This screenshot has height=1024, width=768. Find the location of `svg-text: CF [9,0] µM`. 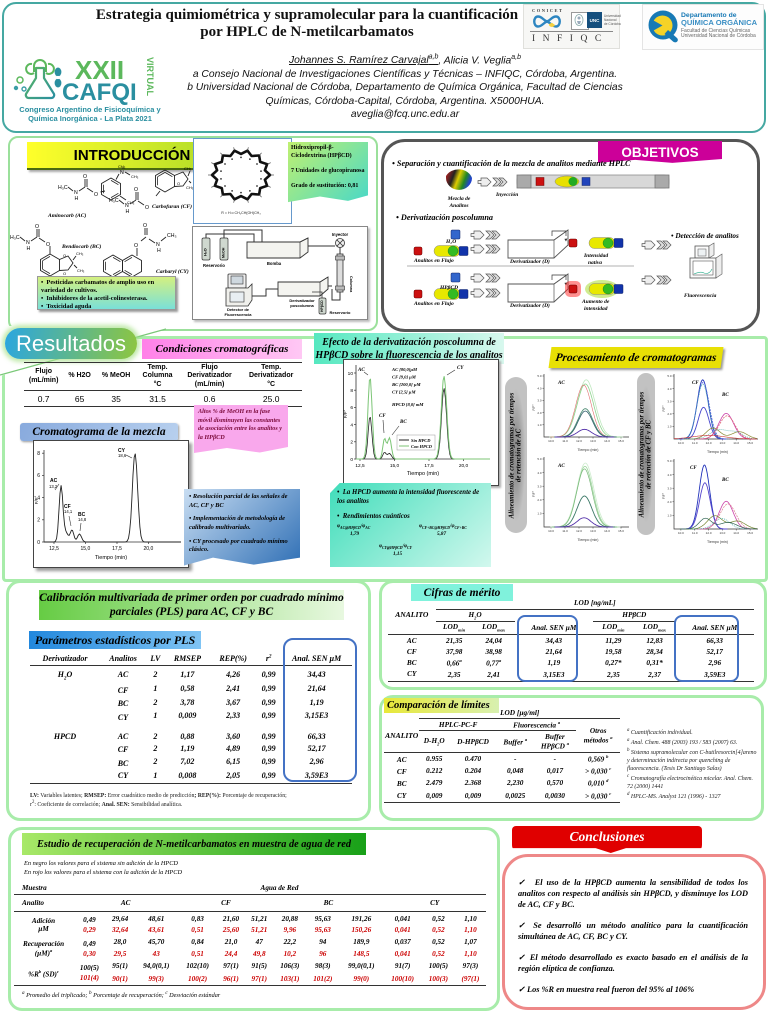

svg-text: CF [9,0] µM is located at coordinates (404, 377).